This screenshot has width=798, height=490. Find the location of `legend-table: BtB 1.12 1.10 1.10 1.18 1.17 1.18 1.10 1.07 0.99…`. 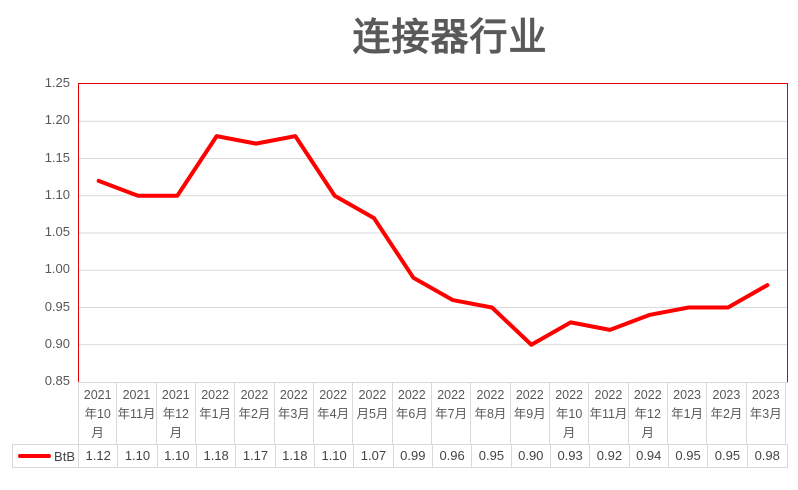

legend-table: BtB 1.12 1.10 1.10 1.18 1.17 1.18 1.10 1.07 0.99… is located at coordinates (400, 456).